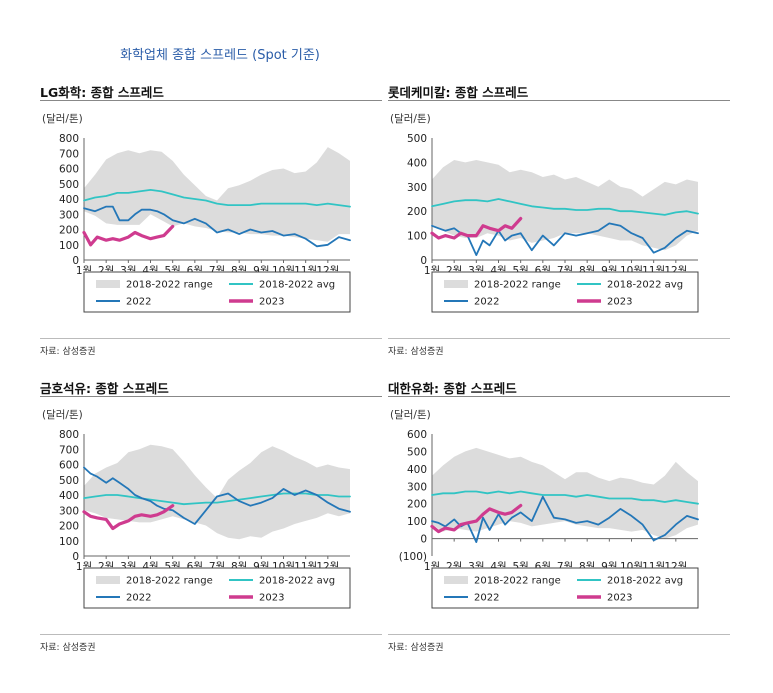 The height and width of the screenshot is (693, 773). I want to click on y-tick-label: (100), so click(413, 557).